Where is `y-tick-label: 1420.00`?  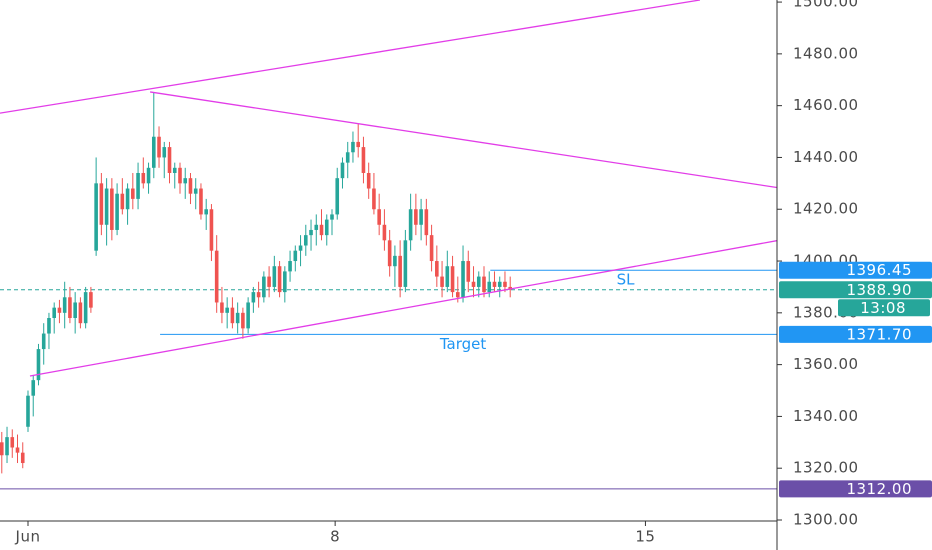 y-tick-label: 1420.00 is located at coordinates (826, 209).